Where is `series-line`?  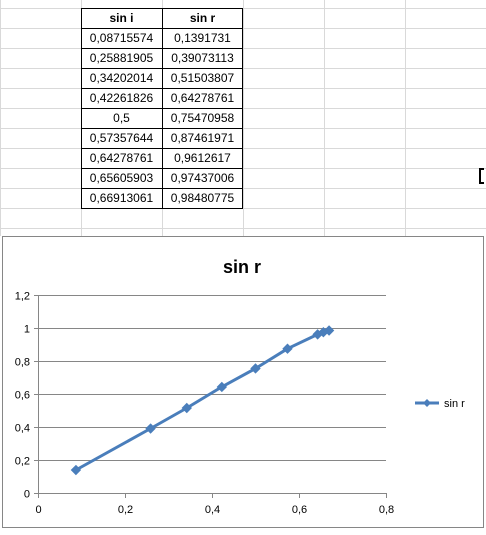
series-line is located at coordinates (202, 400).